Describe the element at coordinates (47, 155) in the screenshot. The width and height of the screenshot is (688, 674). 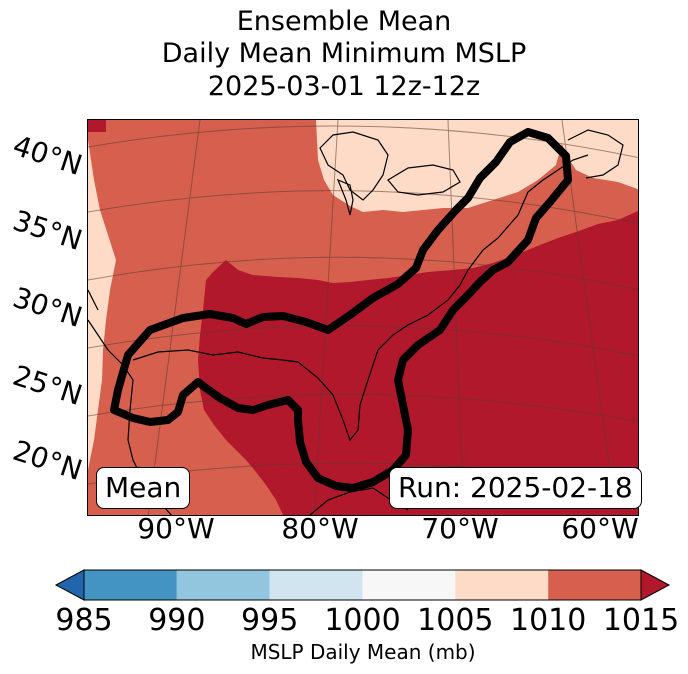
I see `lat-label-40n: 40°N` at that location.